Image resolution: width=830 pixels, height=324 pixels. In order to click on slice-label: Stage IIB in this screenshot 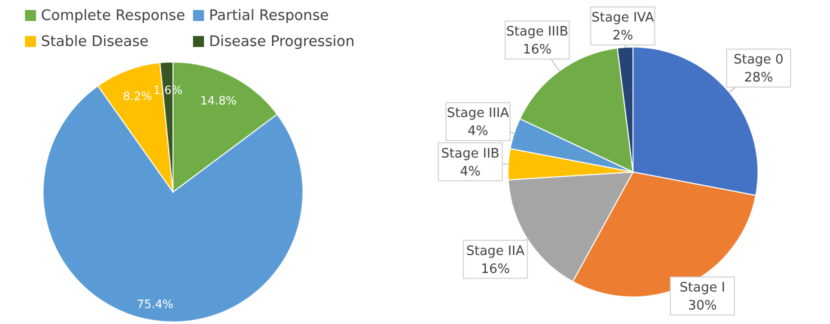, I will do `click(470, 154)`.